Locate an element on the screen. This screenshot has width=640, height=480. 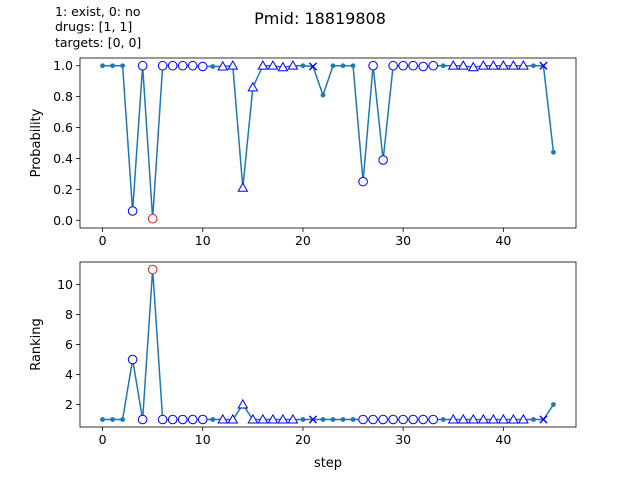
legend-line-3: targets: [0, 0] is located at coordinates (98, 42).